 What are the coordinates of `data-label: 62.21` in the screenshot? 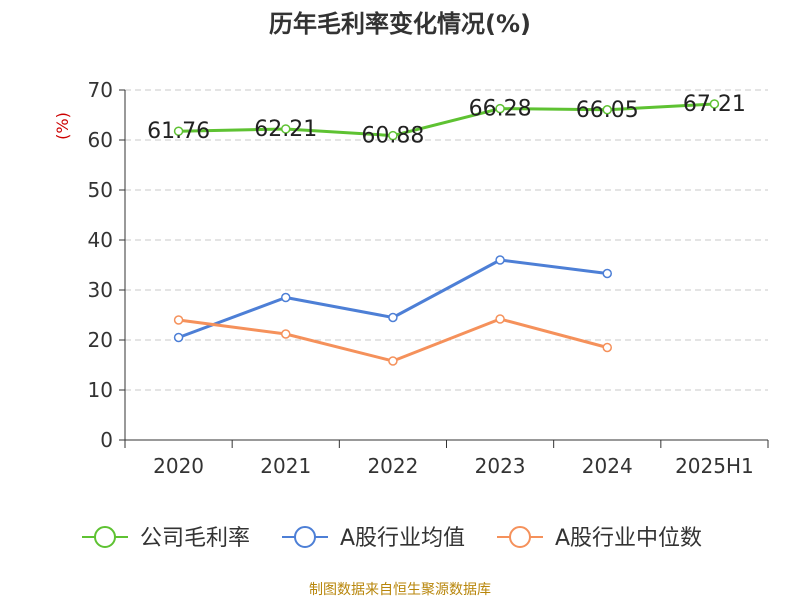 It's located at (285, 129).